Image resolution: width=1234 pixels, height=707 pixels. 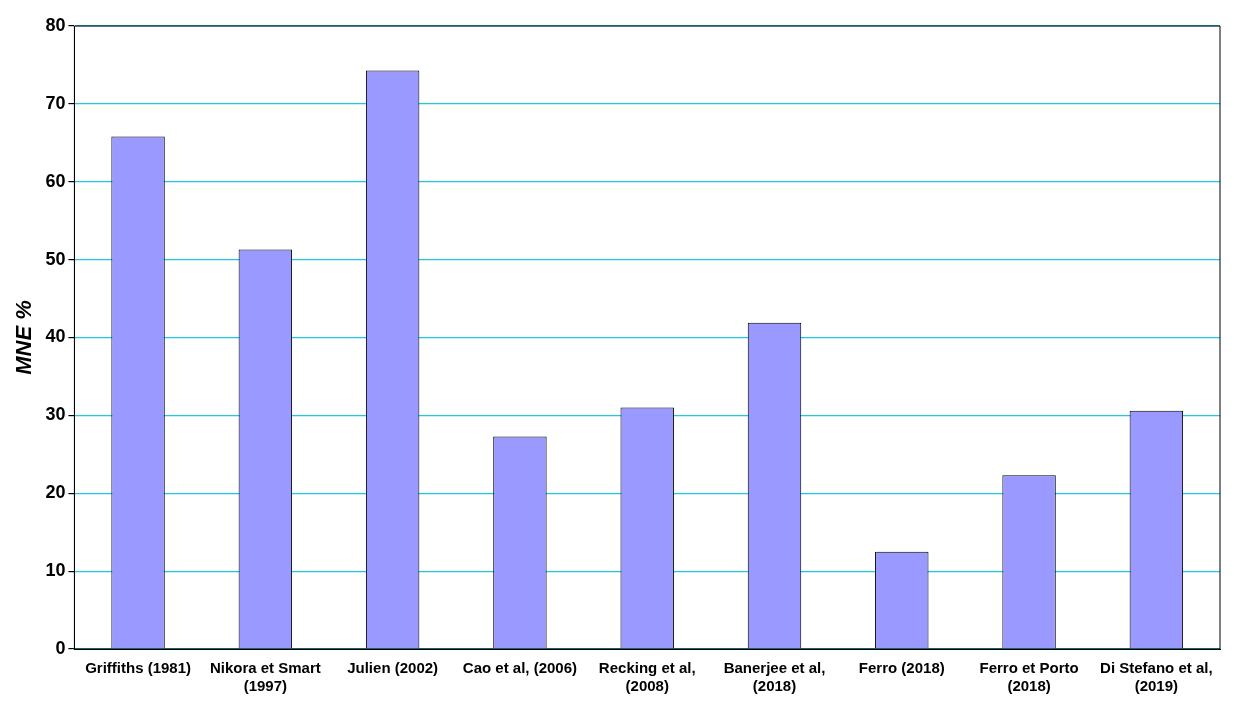 What do you see at coordinates (55, 336) in the screenshot?
I see `y-tick-label: 40` at bounding box center [55, 336].